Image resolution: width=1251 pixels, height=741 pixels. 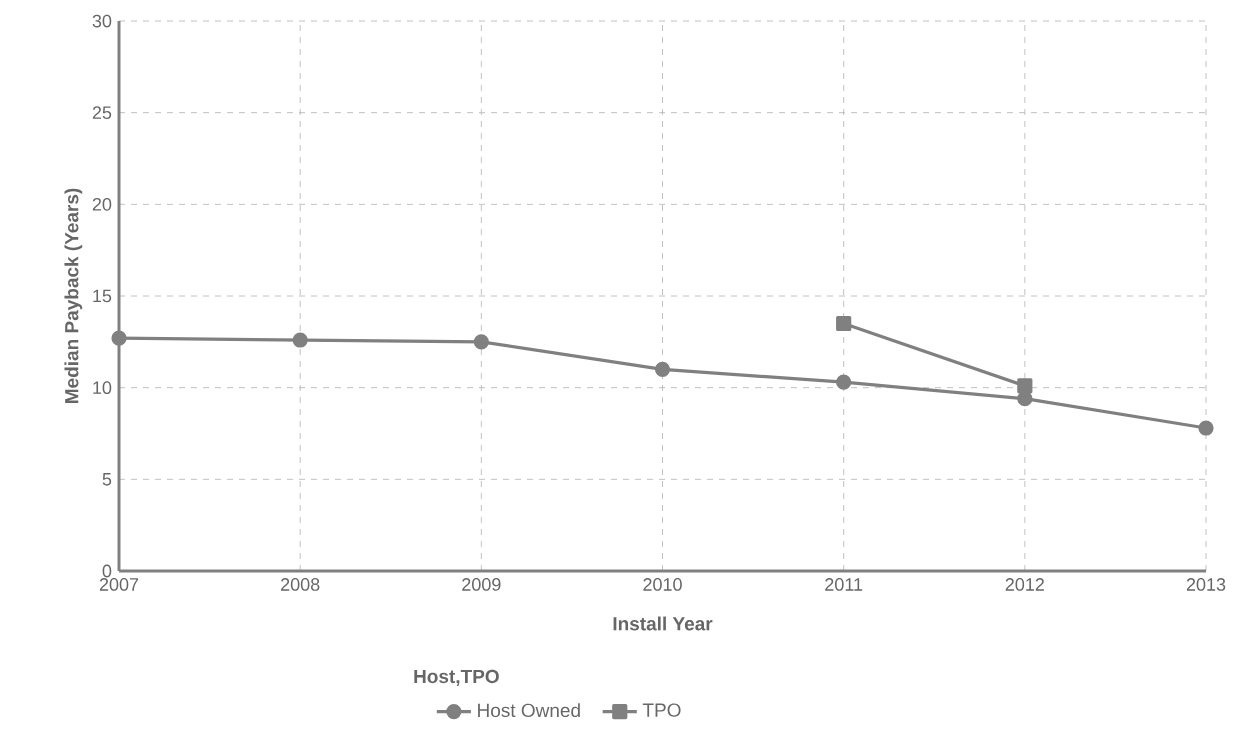 I want to click on legend-label: Host Owned, so click(x=529, y=710).